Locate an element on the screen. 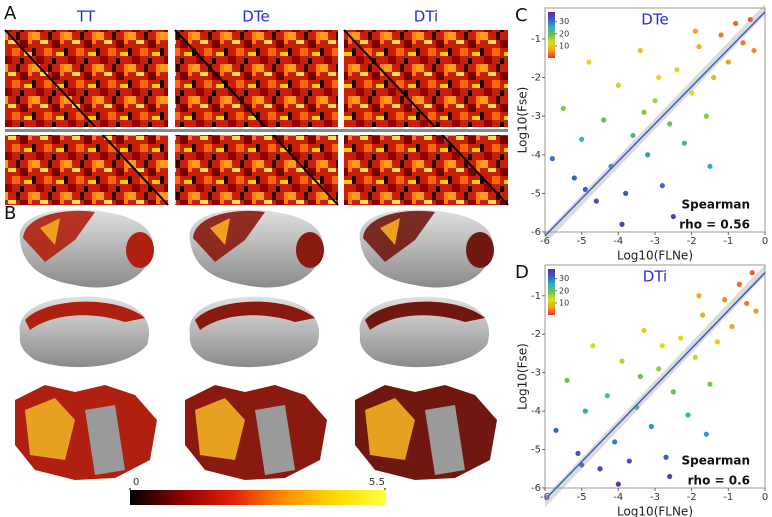 The width and height of the screenshot is (772, 517). panel-title: TT is located at coordinates (86, 17).